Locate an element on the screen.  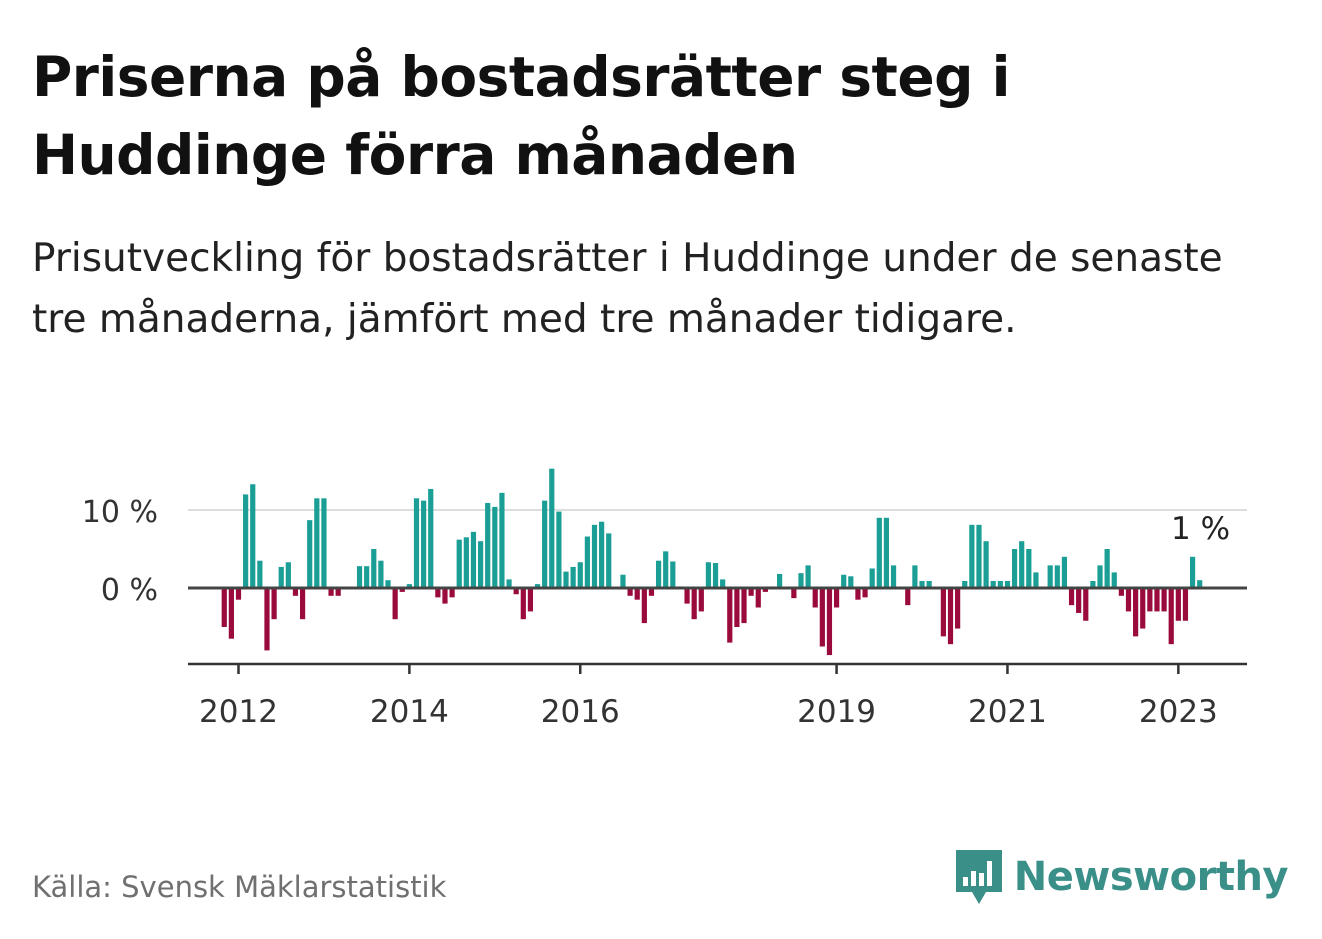
newsworthy-logo: Newsworthy is located at coordinates (1121, 877).